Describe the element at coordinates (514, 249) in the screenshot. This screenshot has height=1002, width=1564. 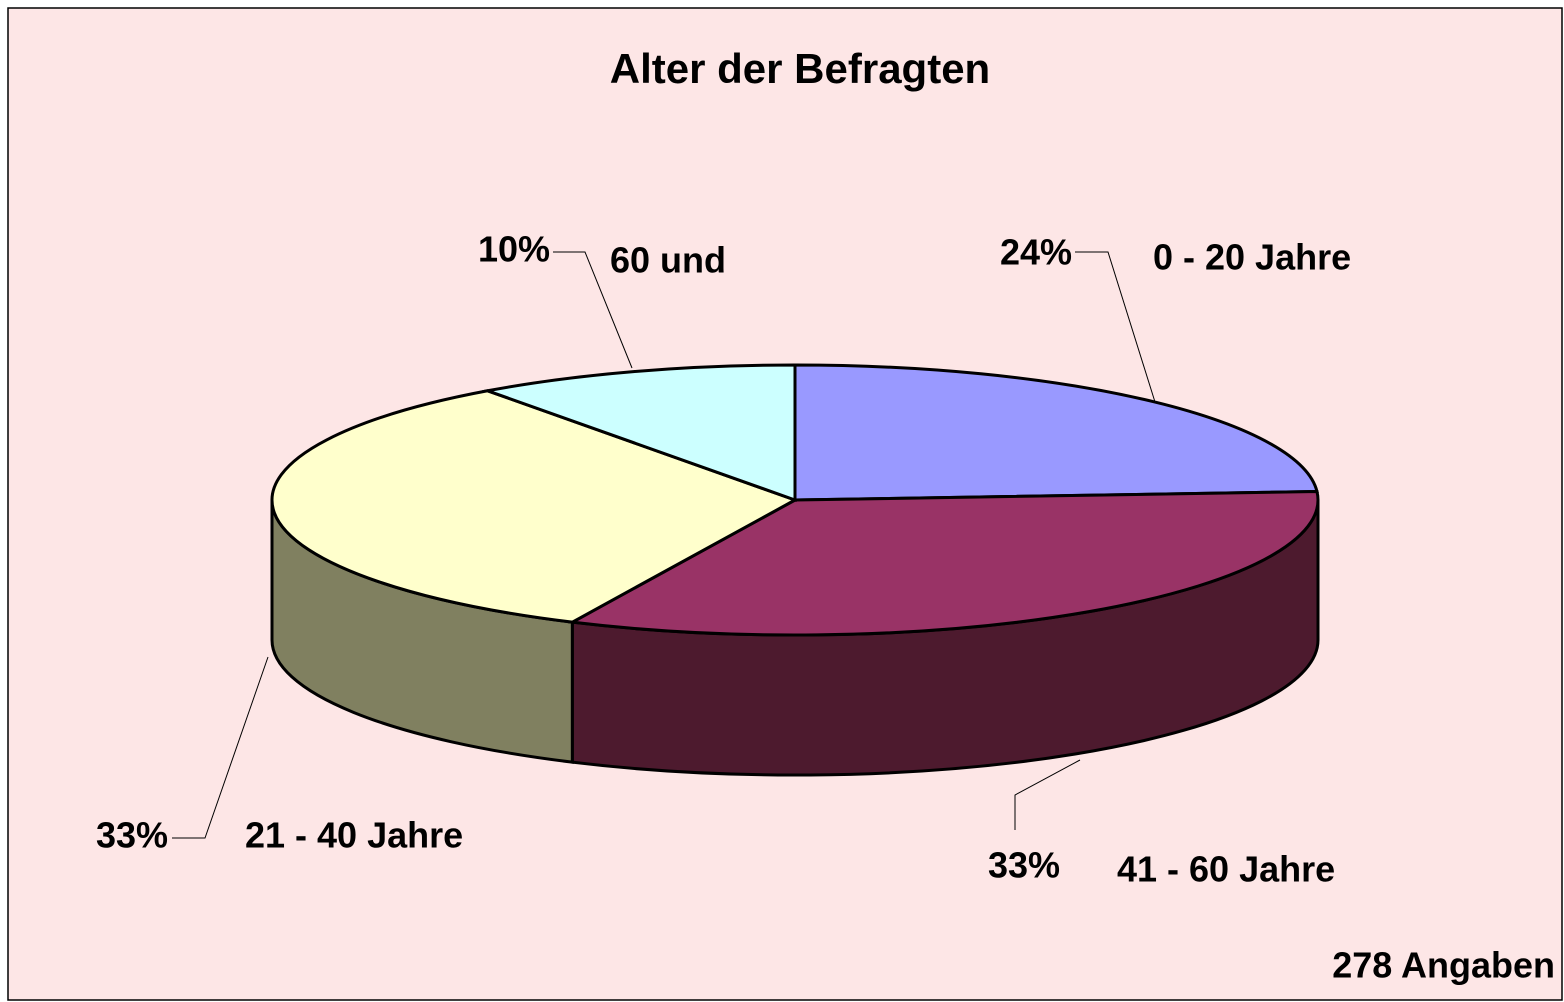
I see `value-label: 10%` at that location.